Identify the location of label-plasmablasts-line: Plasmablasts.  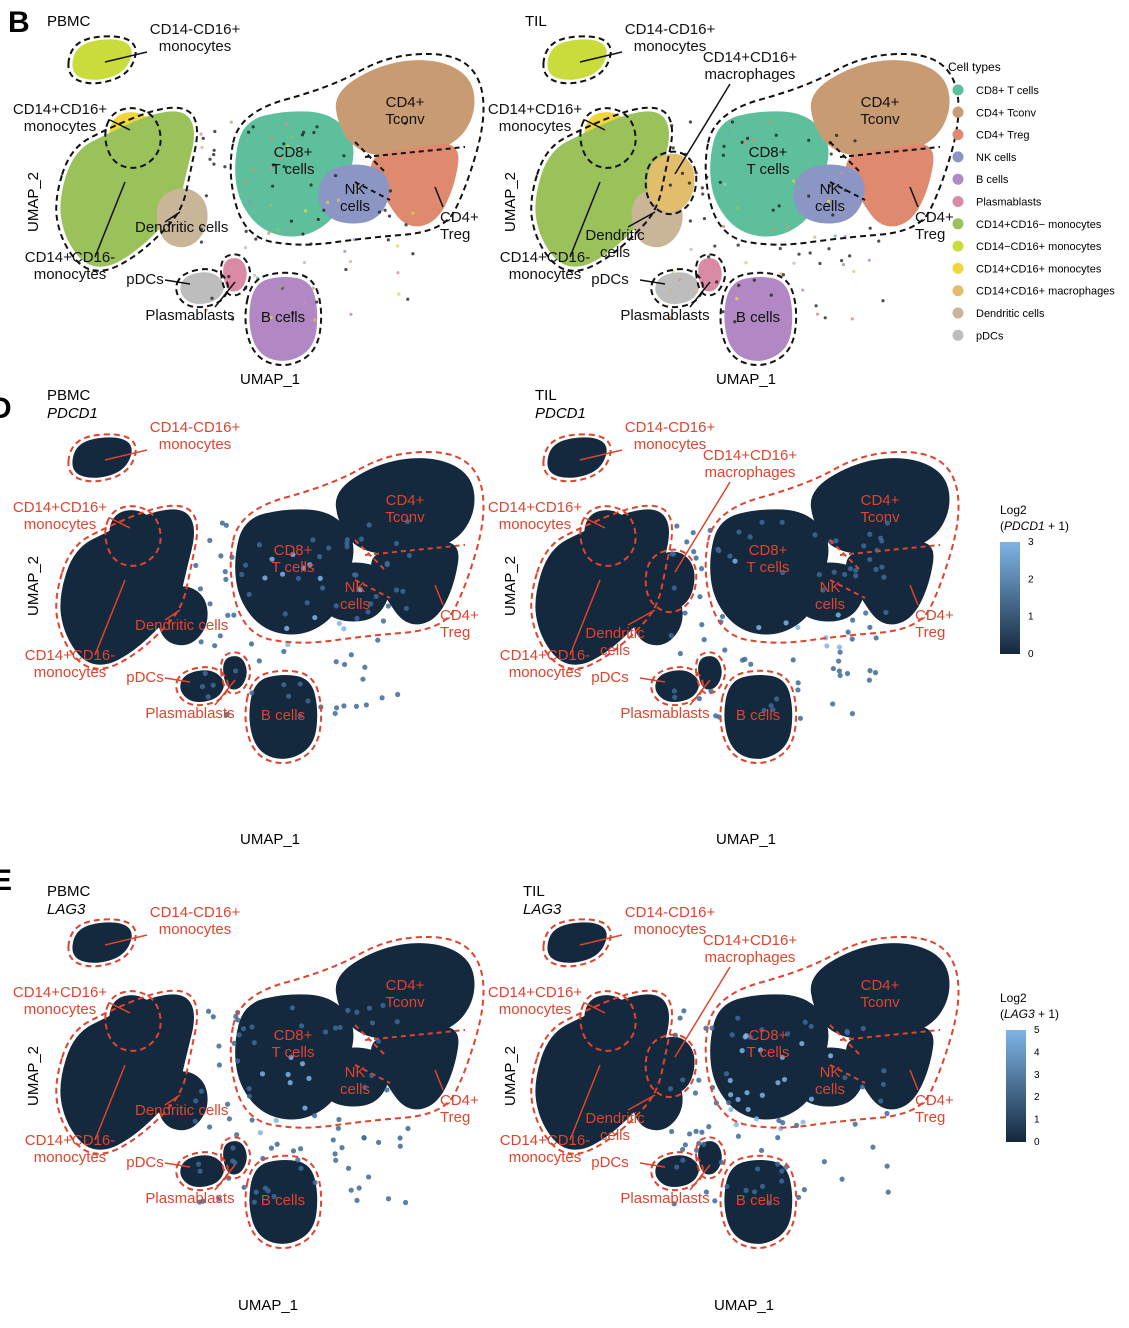
(189, 315).